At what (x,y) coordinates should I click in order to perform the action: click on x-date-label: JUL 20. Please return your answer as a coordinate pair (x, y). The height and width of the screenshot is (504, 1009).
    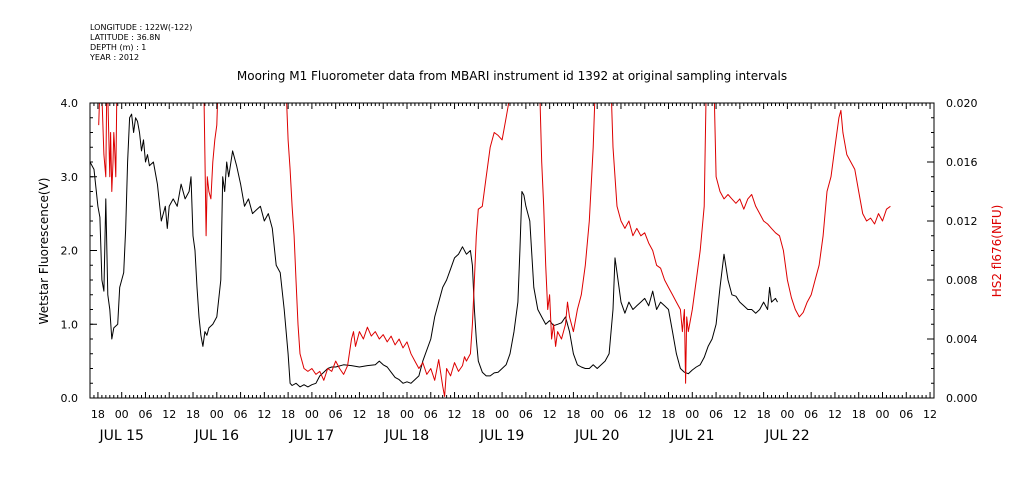
    Looking at the image, I should click on (596, 436).